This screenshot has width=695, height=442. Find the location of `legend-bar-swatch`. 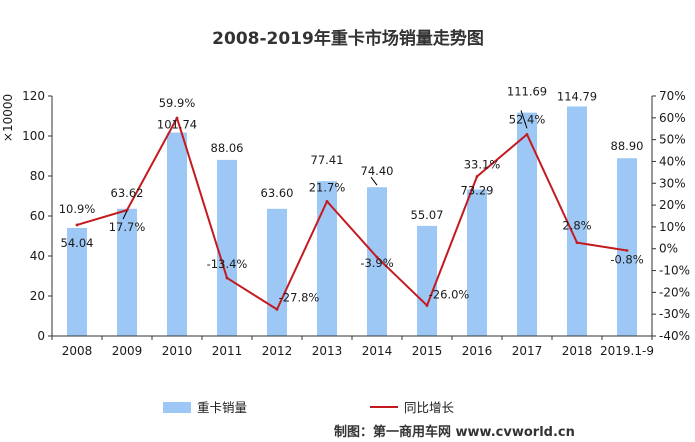

legend-bar-swatch is located at coordinates (177, 407).